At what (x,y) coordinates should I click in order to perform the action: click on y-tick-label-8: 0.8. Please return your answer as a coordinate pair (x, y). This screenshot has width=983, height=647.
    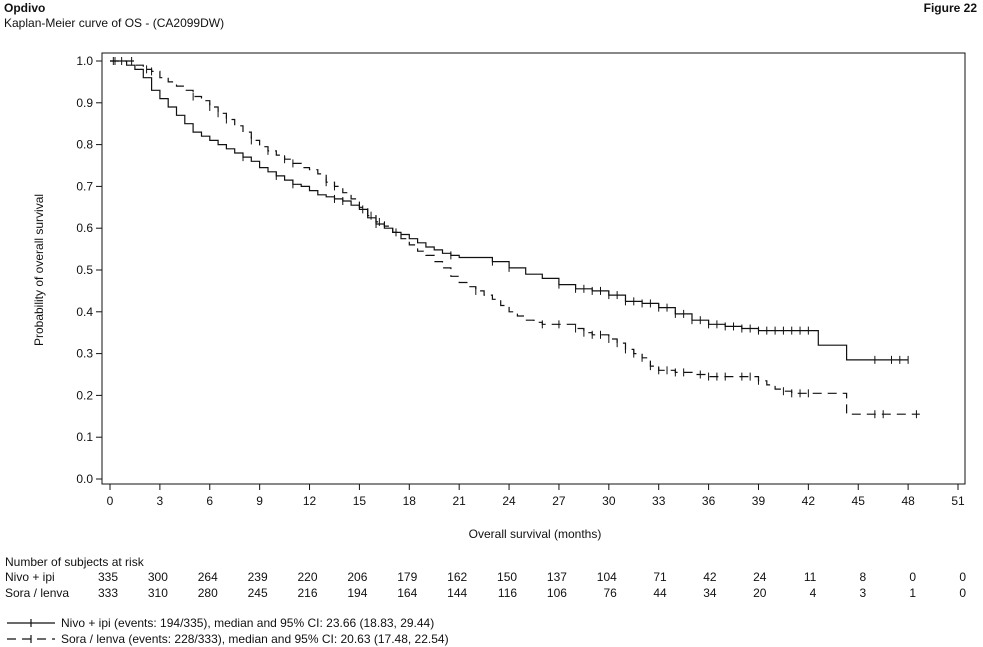
    Looking at the image, I should click on (84, 145).